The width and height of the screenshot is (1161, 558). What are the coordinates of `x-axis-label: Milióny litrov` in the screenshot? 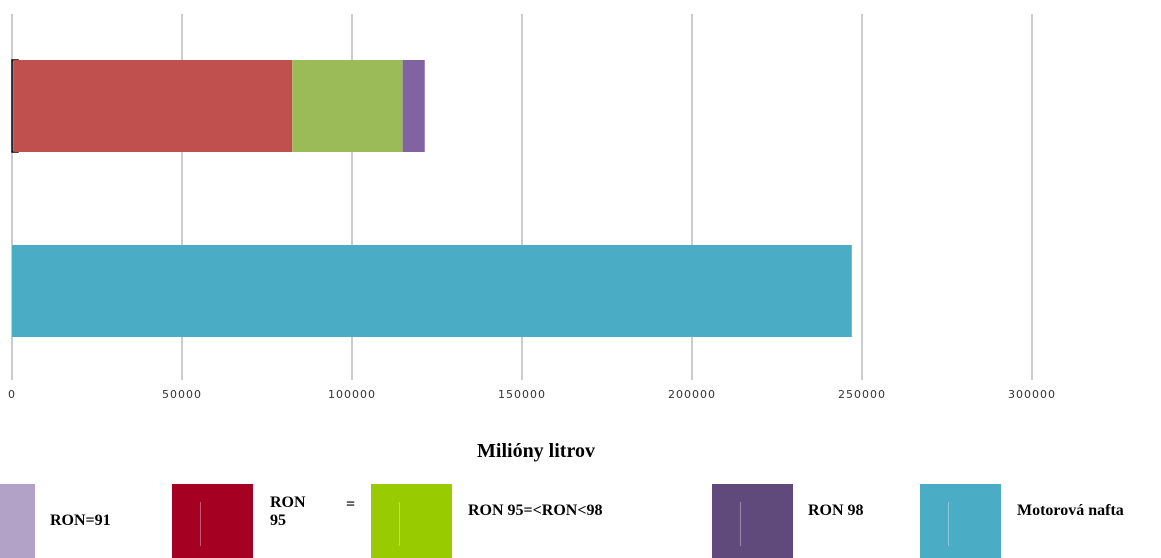 It's located at (536, 451).